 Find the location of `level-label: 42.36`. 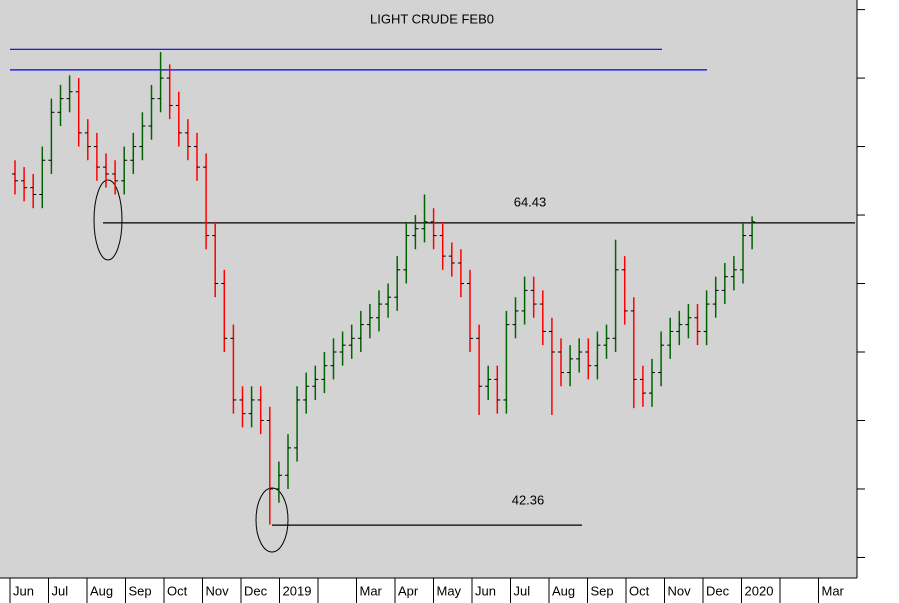

level-label: 42.36 is located at coordinates (528, 500).